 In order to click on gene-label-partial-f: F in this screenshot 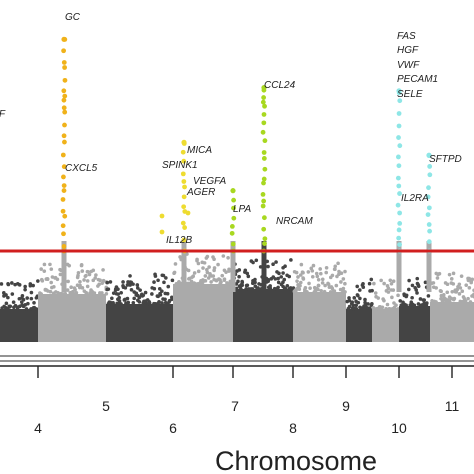, I will do `click(3, 114)`.